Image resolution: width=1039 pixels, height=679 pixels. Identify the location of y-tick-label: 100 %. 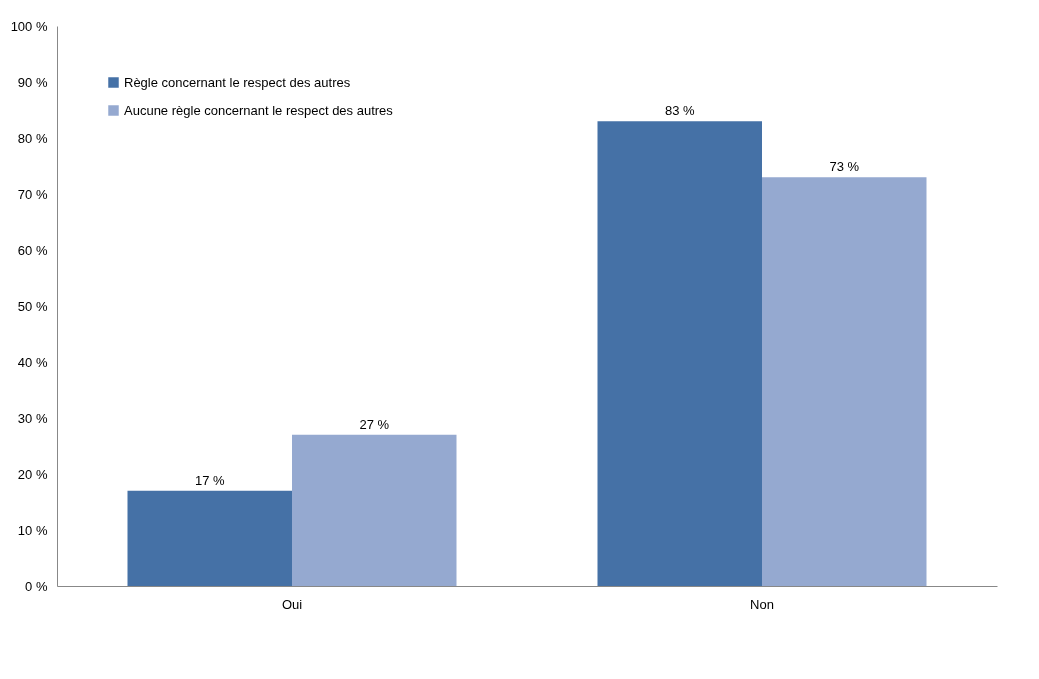
(29, 26).